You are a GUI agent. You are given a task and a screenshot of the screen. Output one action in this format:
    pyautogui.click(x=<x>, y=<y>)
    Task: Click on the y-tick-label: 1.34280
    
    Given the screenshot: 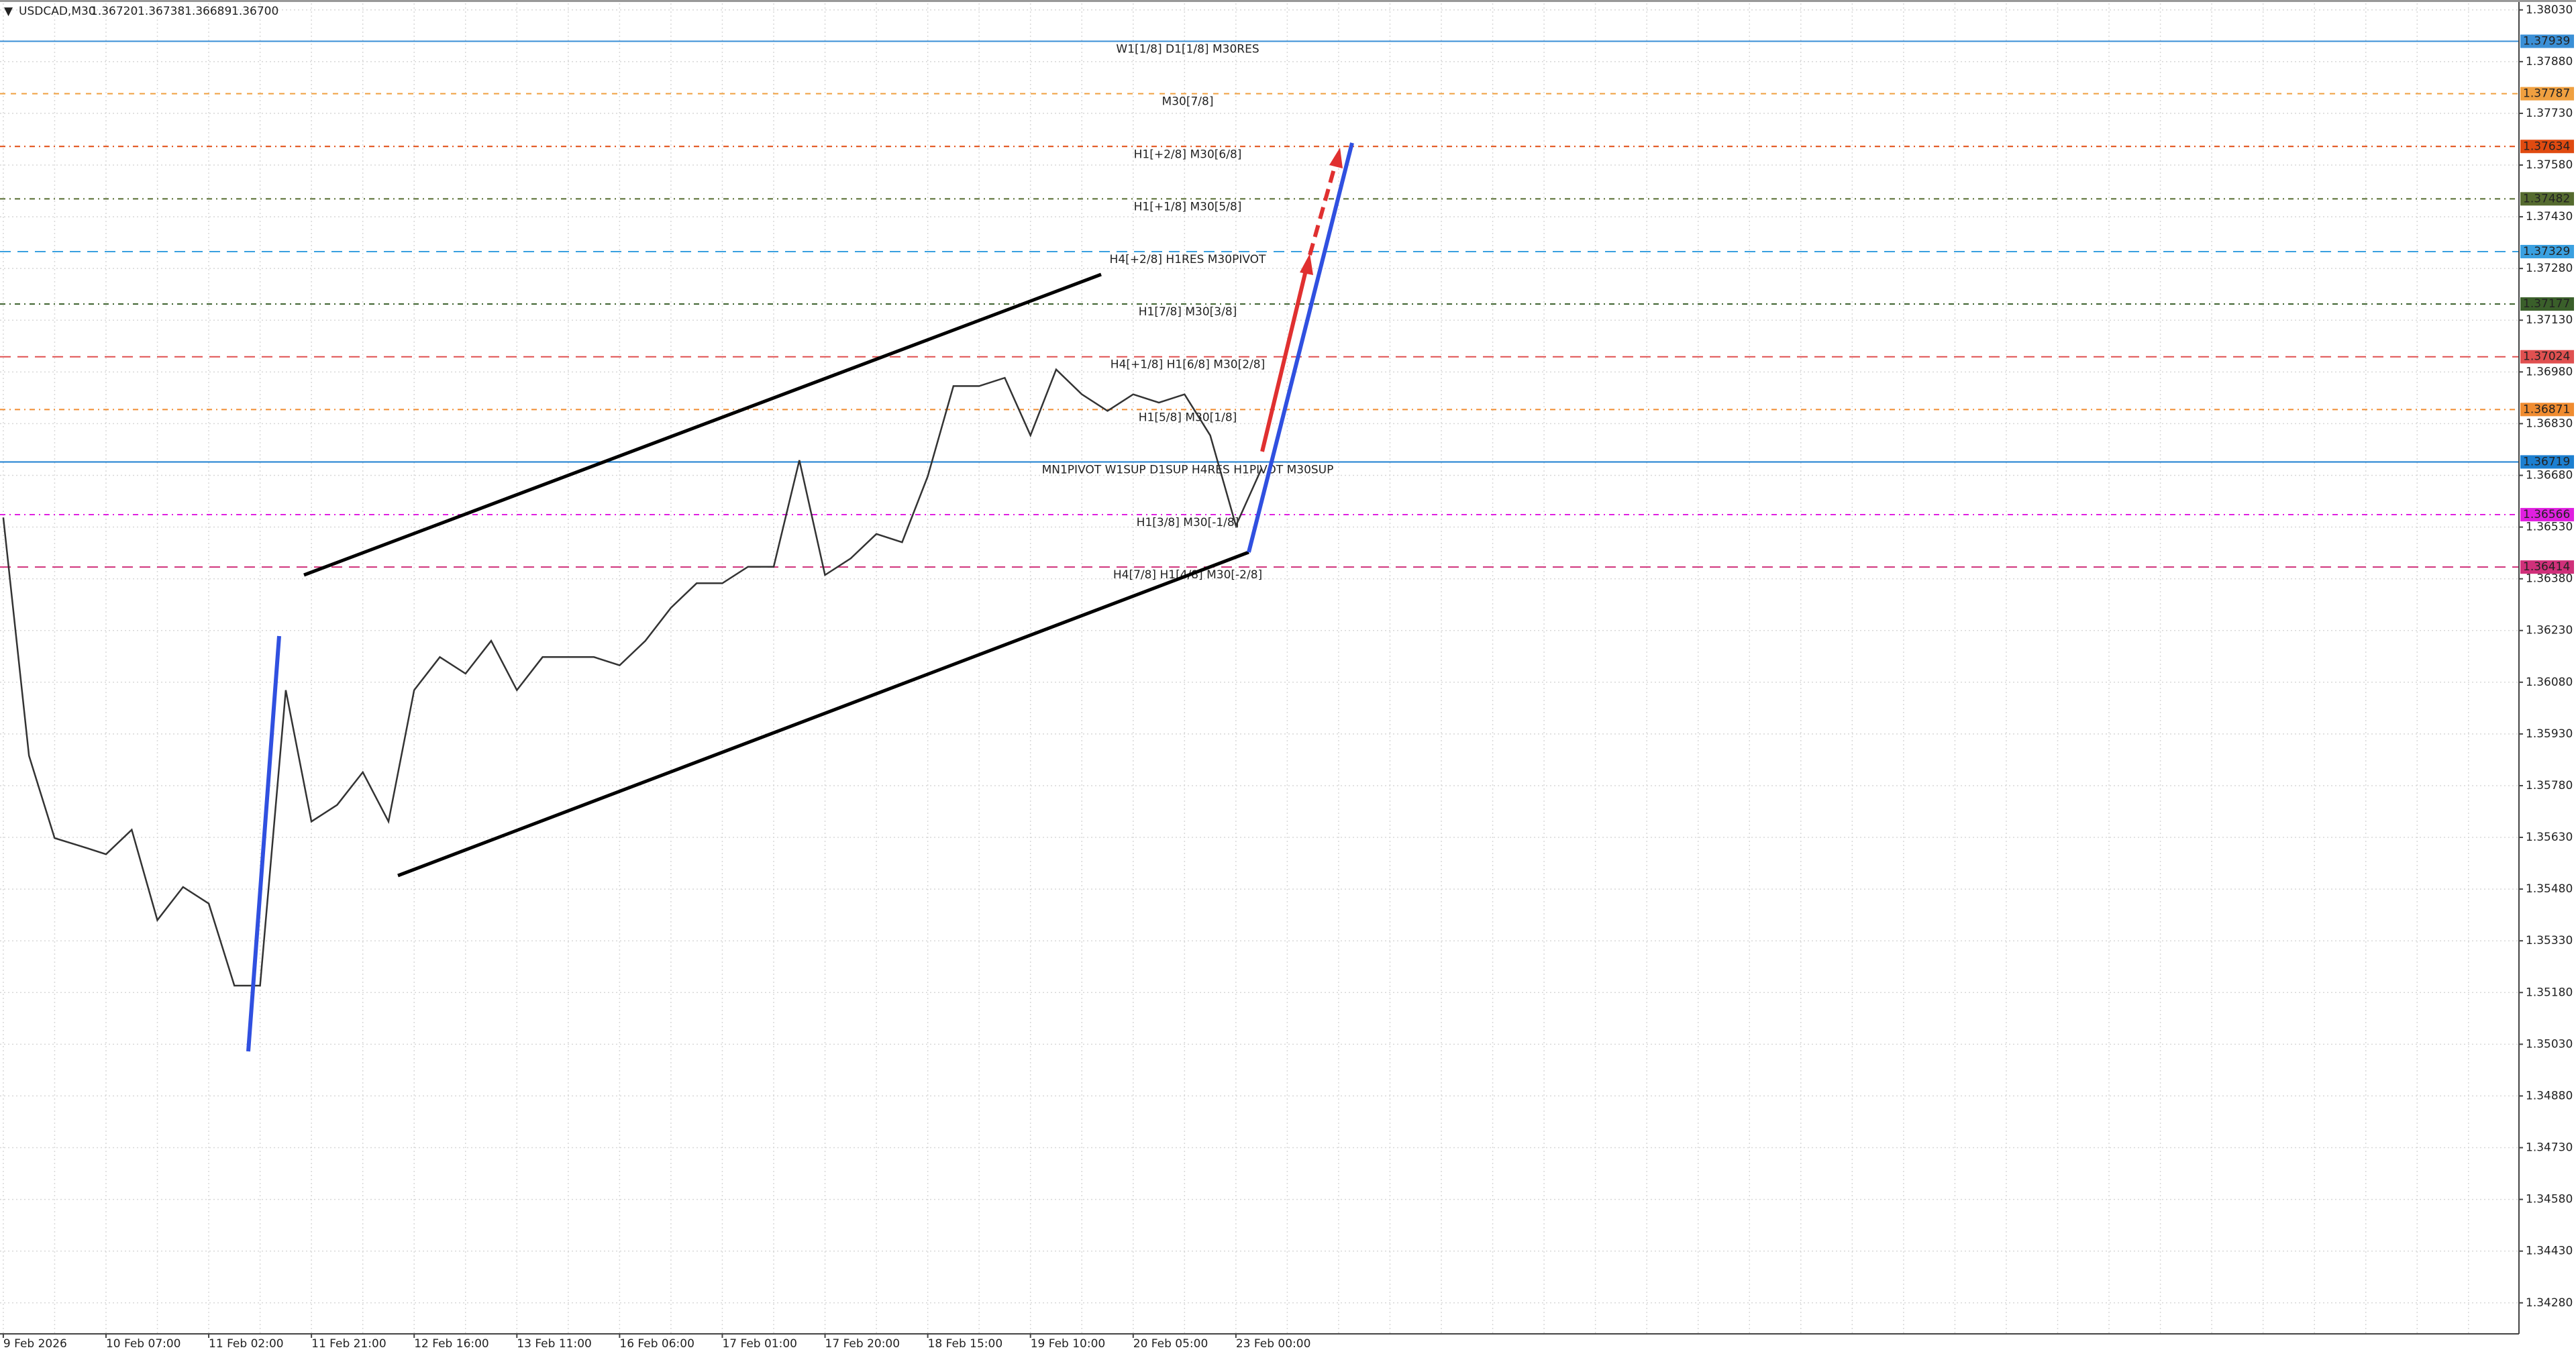 What is the action you would take?
    pyautogui.click(x=2549, y=1303)
    